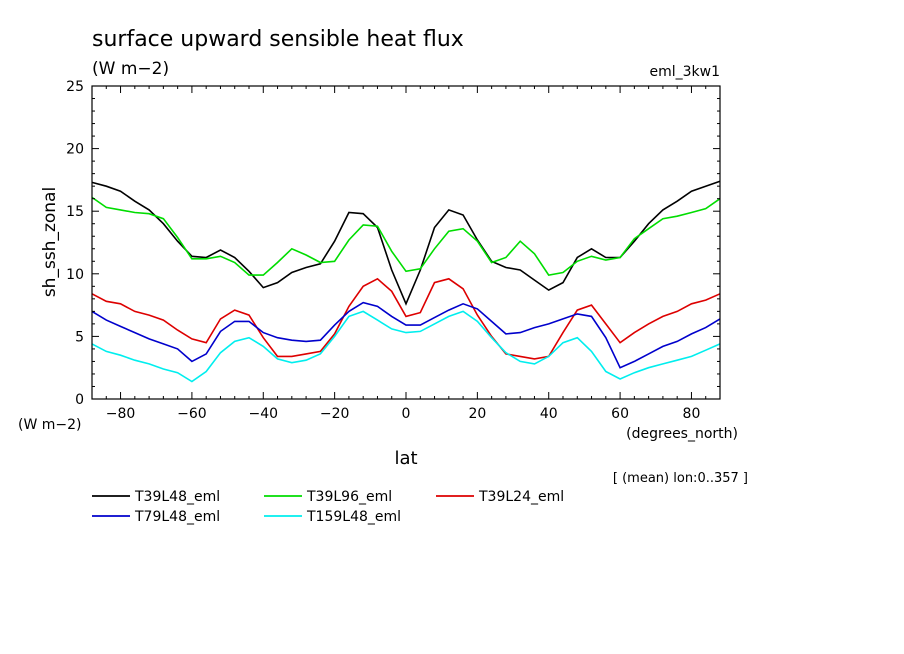  I want to click on x-tick-label: 20, so click(477, 414).